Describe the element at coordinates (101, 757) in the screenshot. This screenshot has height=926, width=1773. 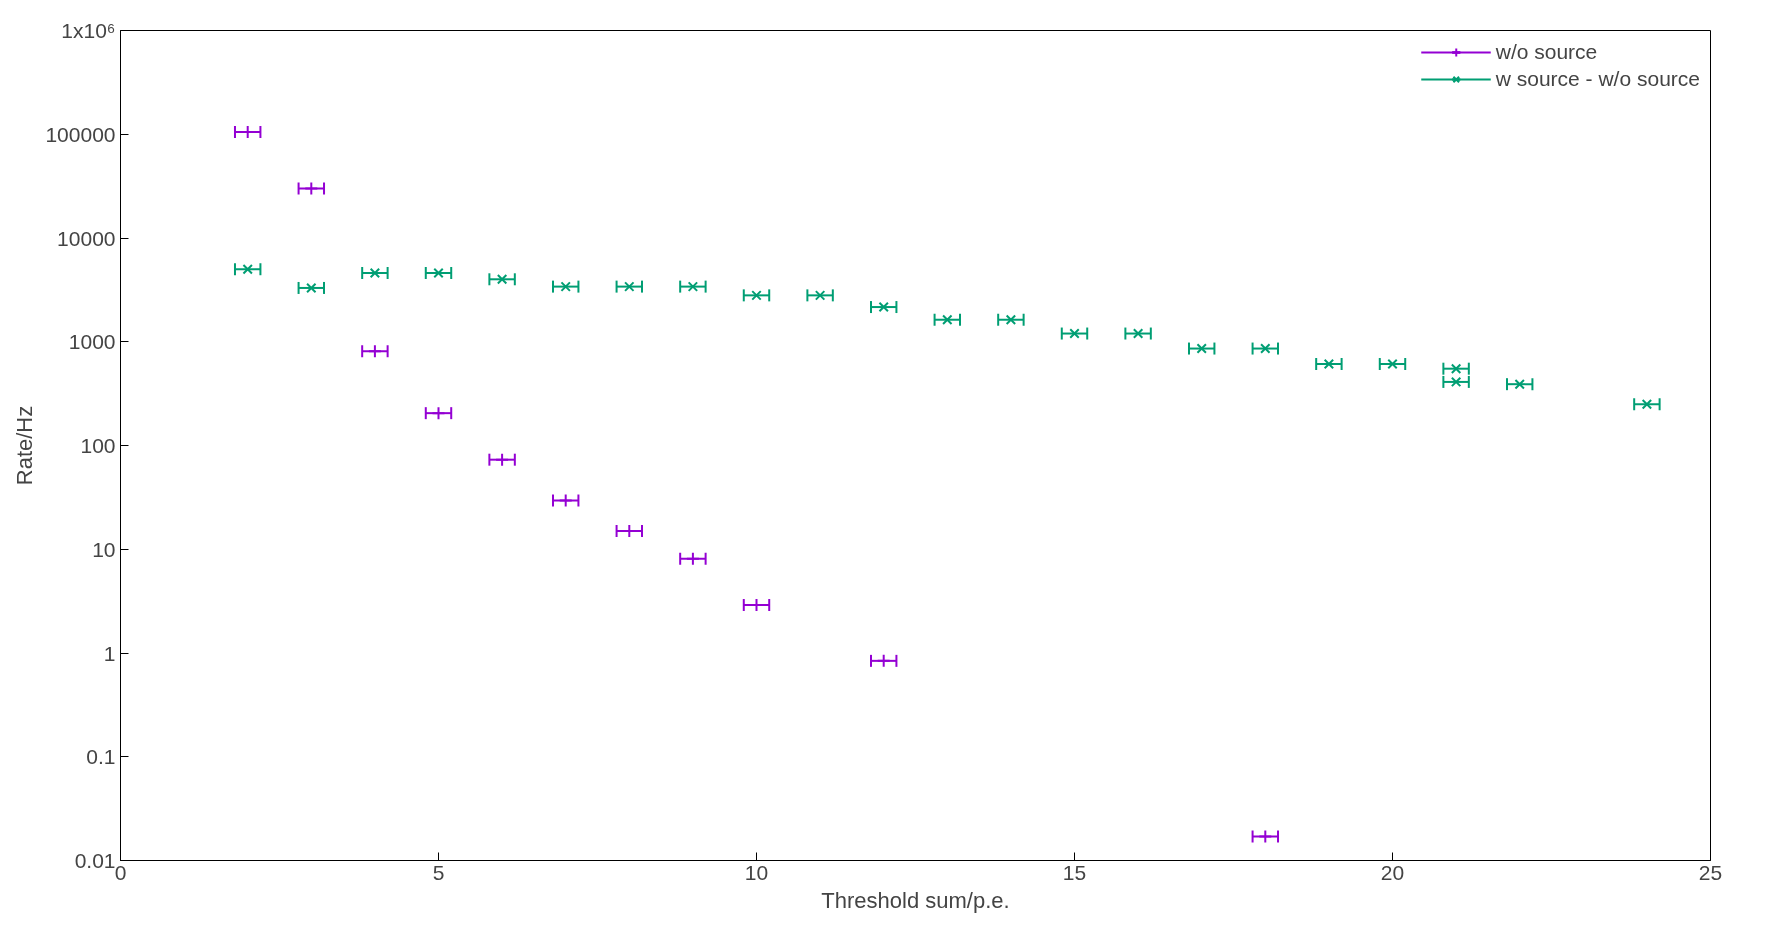
I see `y-tick-label: 0.1` at that location.